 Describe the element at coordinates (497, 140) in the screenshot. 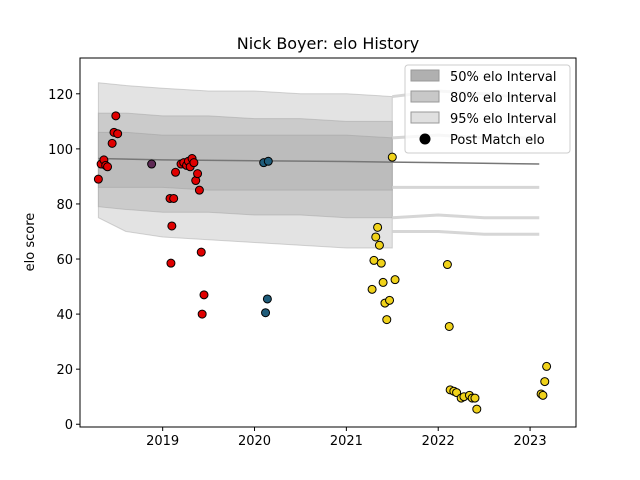

I see `legend-label: Post Match elo` at that location.